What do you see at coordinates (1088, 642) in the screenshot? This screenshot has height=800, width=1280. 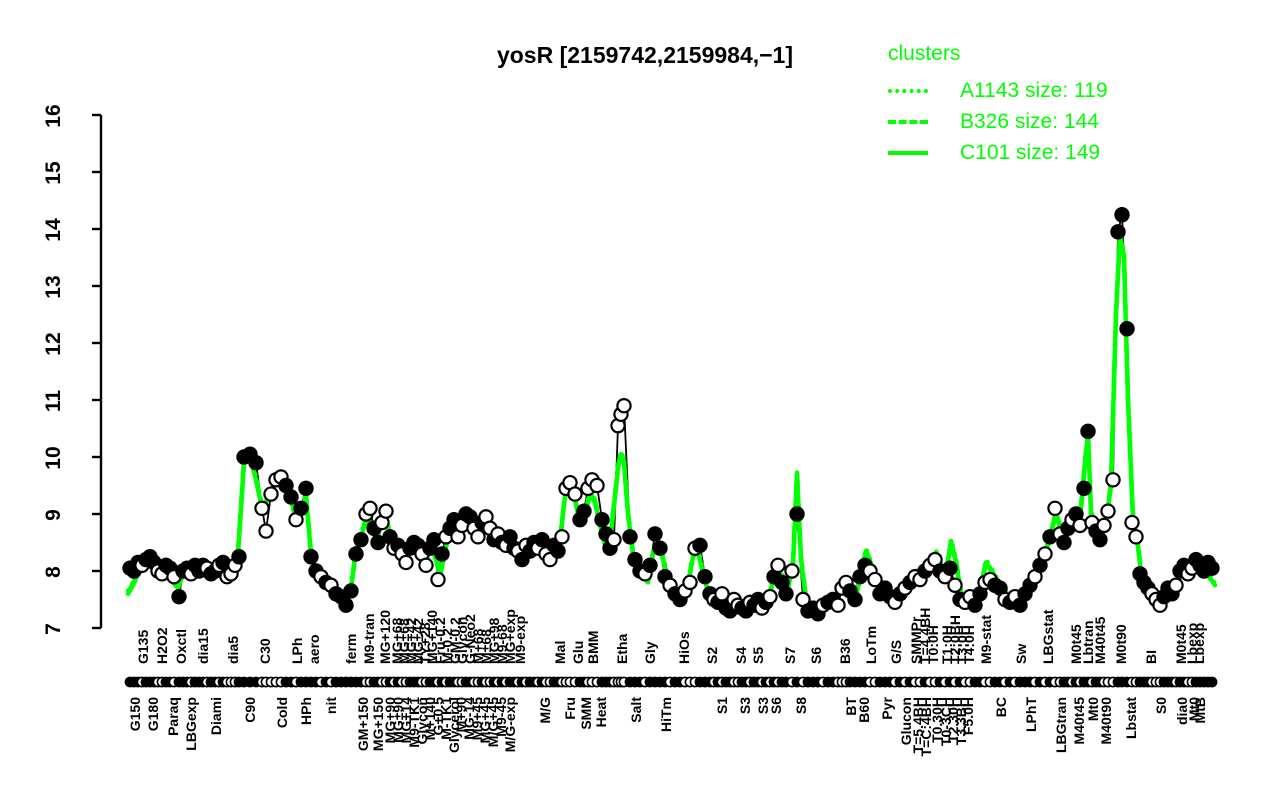 I see `x-label-top: Lbtran` at bounding box center [1088, 642].